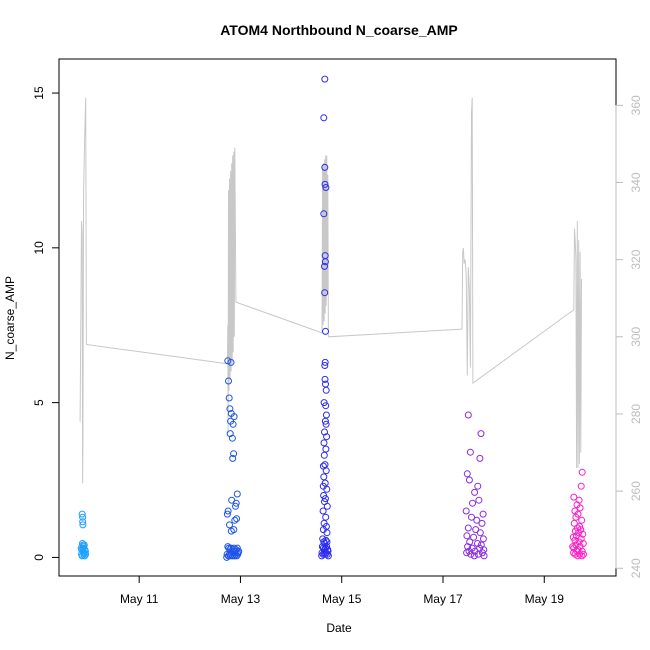 The image size is (650, 650). What do you see at coordinates (636, 105) in the screenshot?
I see `y2-tick-label: 360` at bounding box center [636, 105].